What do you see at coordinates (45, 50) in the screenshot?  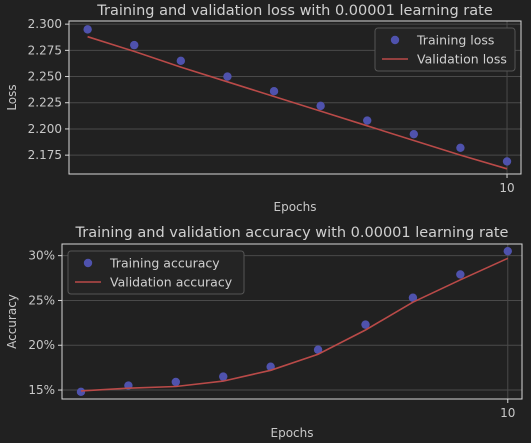 I see `y-tick-label: 2.275` at bounding box center [45, 50].